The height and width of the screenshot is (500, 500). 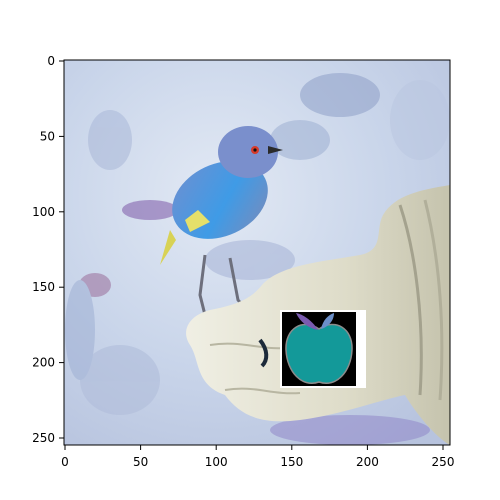 What do you see at coordinates (367, 462) in the screenshot?
I see `x-tick-label: 200` at bounding box center [367, 462].